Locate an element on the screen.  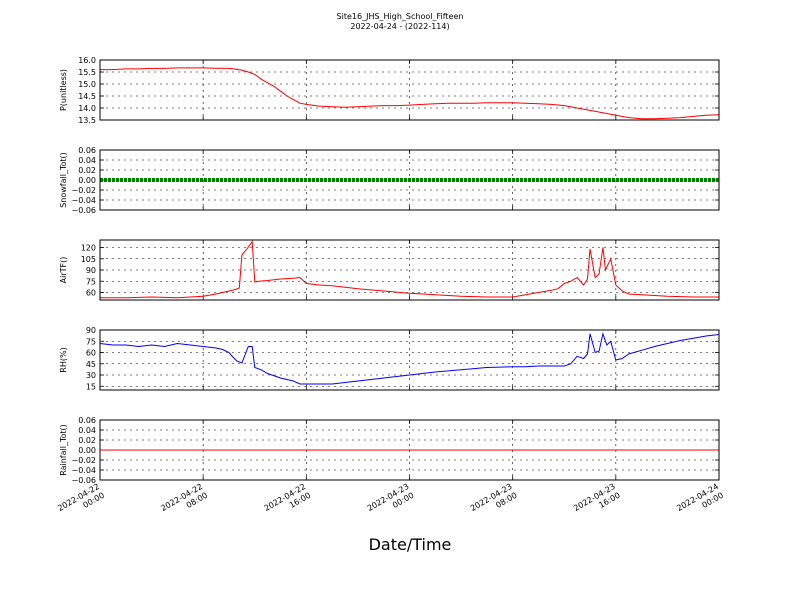
x-tick-label: 2022-04-2316:00 is located at coordinates (597, 502).